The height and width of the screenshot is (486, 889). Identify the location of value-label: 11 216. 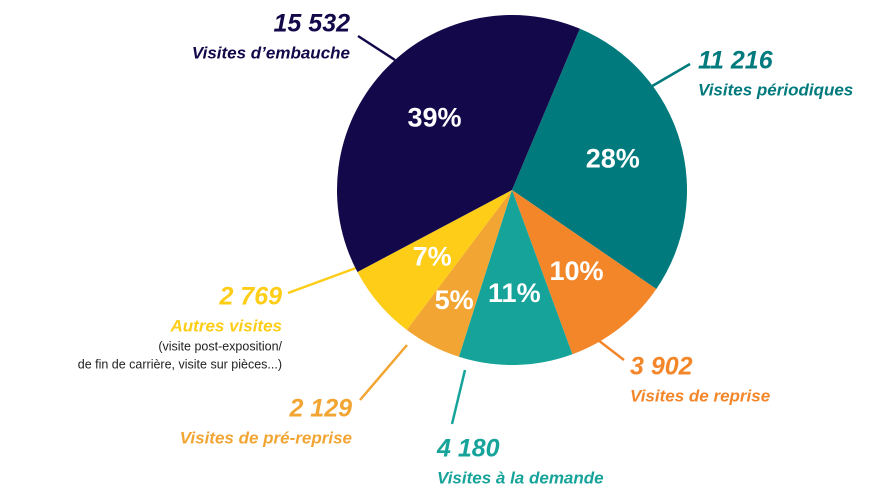
(736, 61).